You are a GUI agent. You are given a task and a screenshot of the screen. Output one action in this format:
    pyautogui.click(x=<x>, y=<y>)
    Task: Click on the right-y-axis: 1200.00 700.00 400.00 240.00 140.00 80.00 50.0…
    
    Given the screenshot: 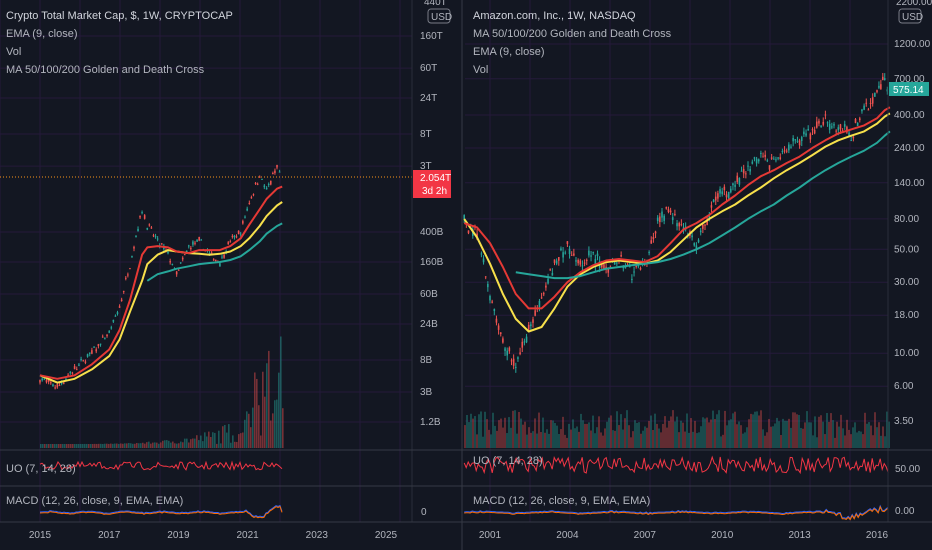 What is the action you would take?
    pyautogui.click(x=912, y=233)
    